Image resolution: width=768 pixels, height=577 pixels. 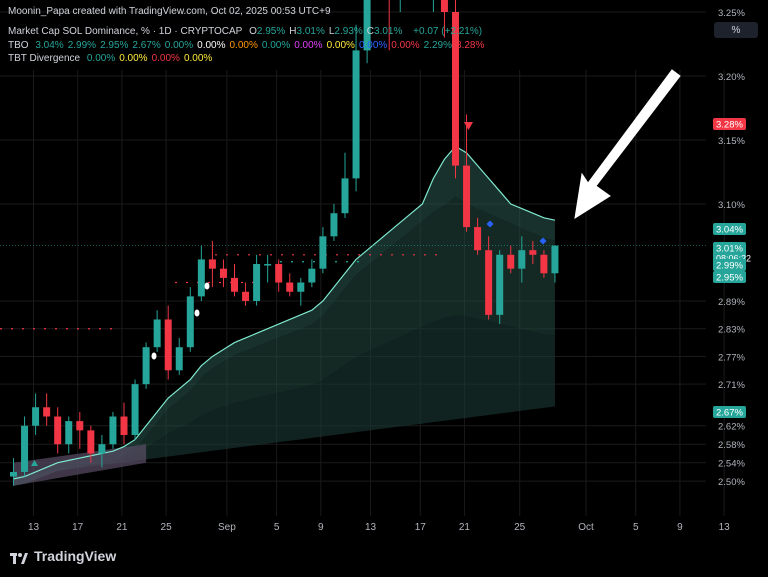 What do you see at coordinates (627, 144) in the screenshot?
I see `annotation-arrow` at bounding box center [627, 144].